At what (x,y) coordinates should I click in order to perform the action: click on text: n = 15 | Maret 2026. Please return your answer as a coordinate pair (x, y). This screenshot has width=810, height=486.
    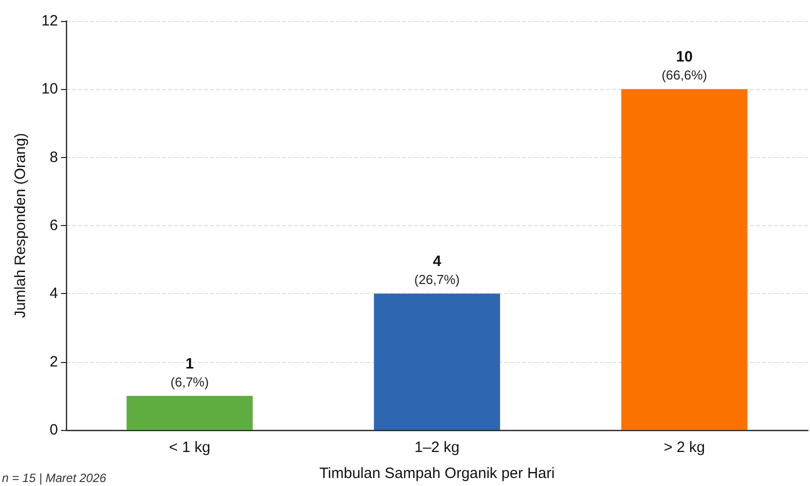
    Looking at the image, I should click on (54, 478).